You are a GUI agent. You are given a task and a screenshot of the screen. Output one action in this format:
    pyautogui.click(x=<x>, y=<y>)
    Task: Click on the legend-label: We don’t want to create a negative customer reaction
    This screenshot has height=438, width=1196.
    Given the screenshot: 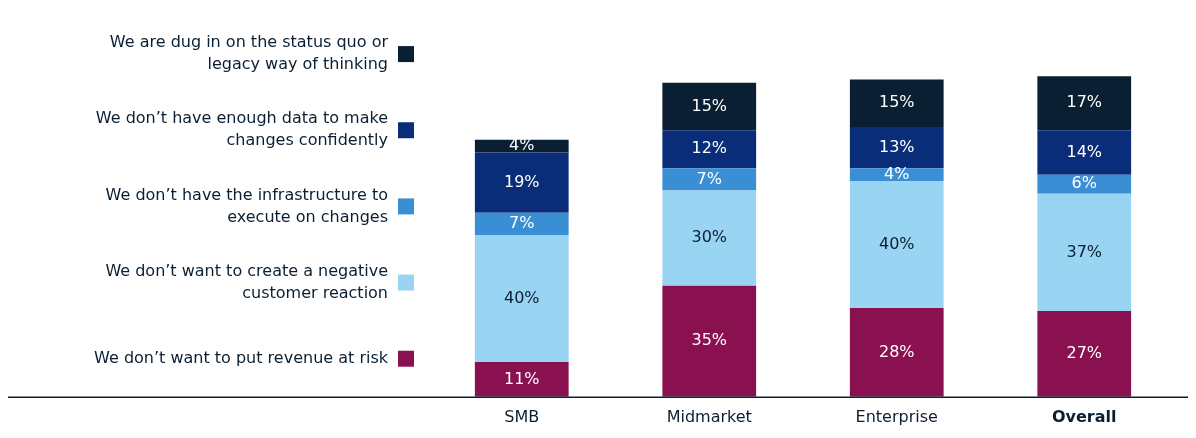 What is the action you would take?
    pyautogui.click(x=246, y=281)
    